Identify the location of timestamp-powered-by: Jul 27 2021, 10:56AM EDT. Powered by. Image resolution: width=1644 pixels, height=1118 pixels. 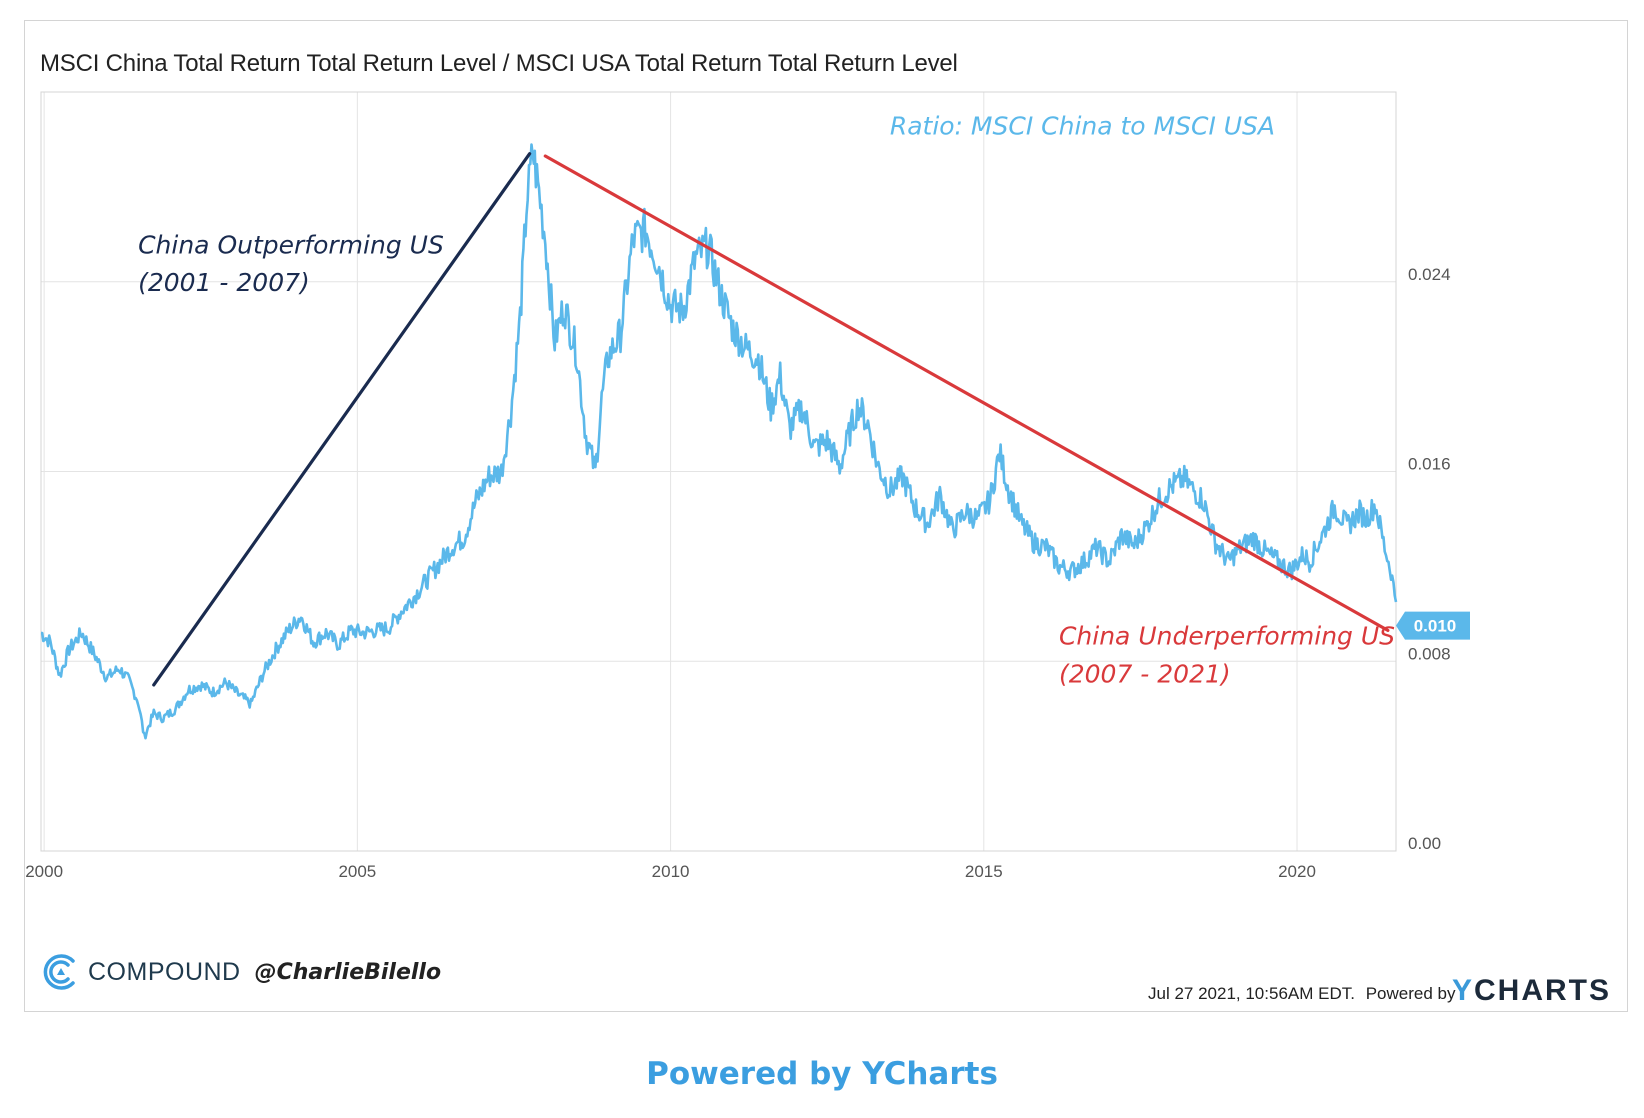
(1301, 994).